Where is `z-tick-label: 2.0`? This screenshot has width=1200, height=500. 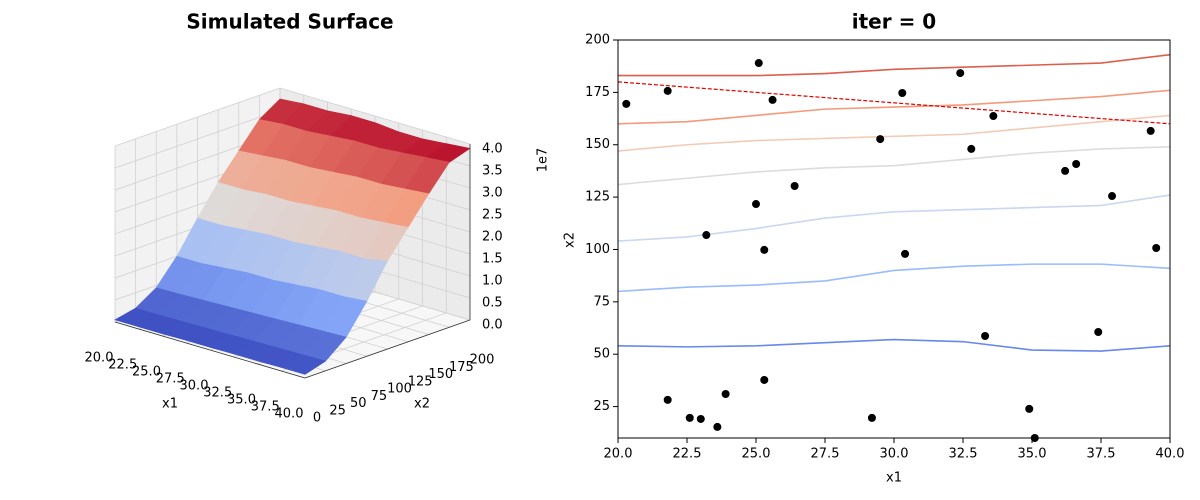
z-tick-label: 2.0 is located at coordinates (492, 237).